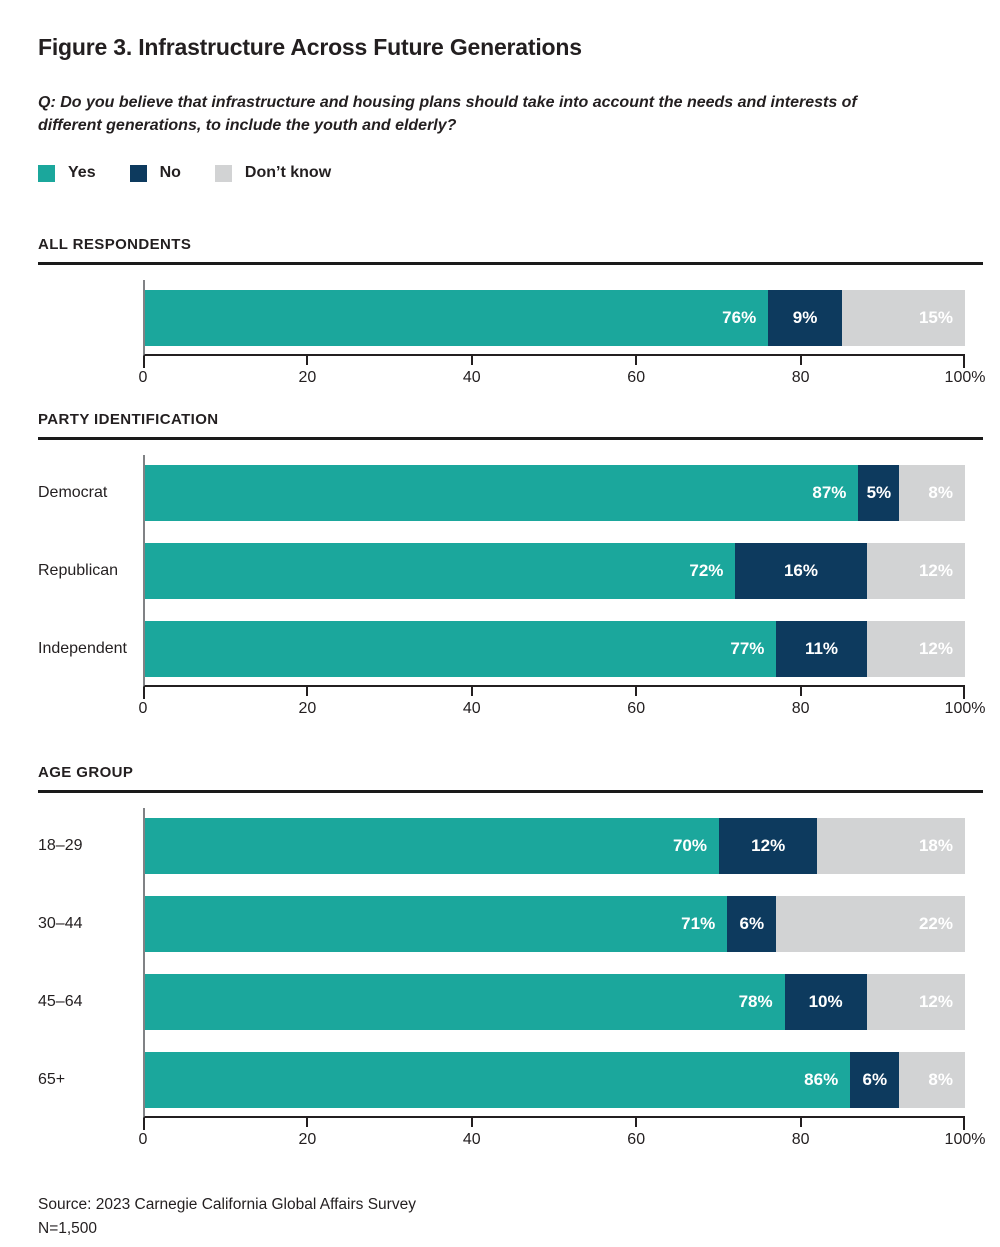 The image size is (1000, 1247). What do you see at coordinates (90, 318) in the screenshot?
I see `row-labels-column` at bounding box center [90, 318].